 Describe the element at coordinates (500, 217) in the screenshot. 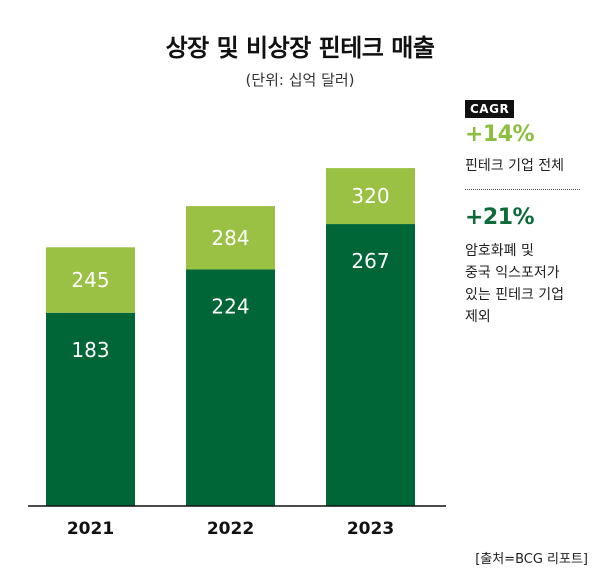

I see `cagr-excluding-value: +21%` at that location.